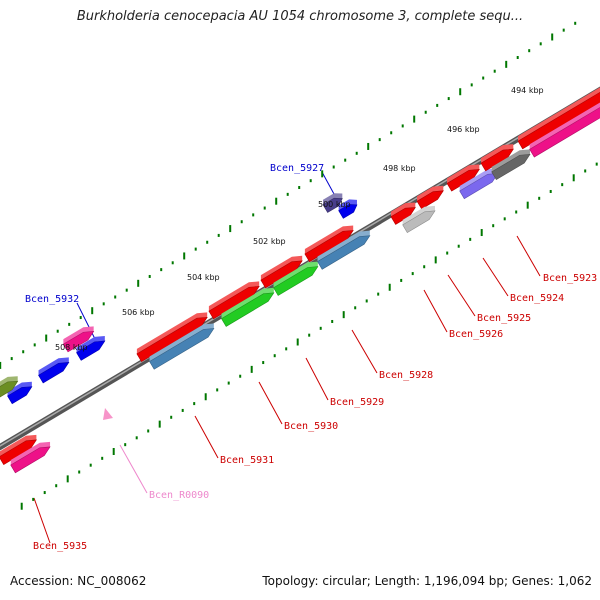 This screenshot has height=600, width=600. Describe the element at coordinates (357, 402) in the screenshot. I see `gene-label: Bcen_5929` at that location.